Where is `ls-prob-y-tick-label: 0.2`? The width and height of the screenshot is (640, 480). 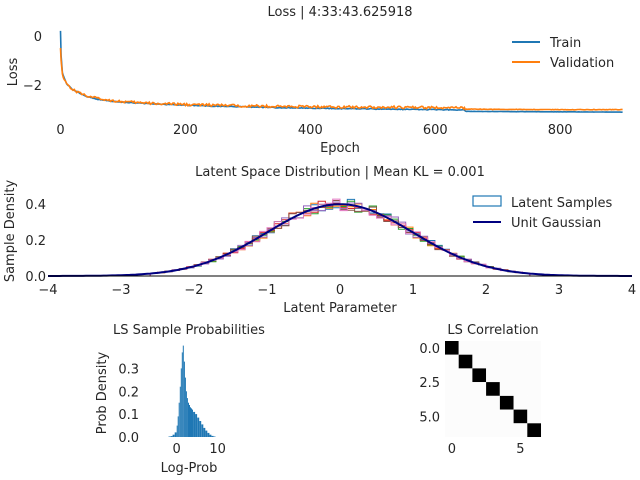
ls-prob-y-tick-label: 0.2 is located at coordinates (128, 392).